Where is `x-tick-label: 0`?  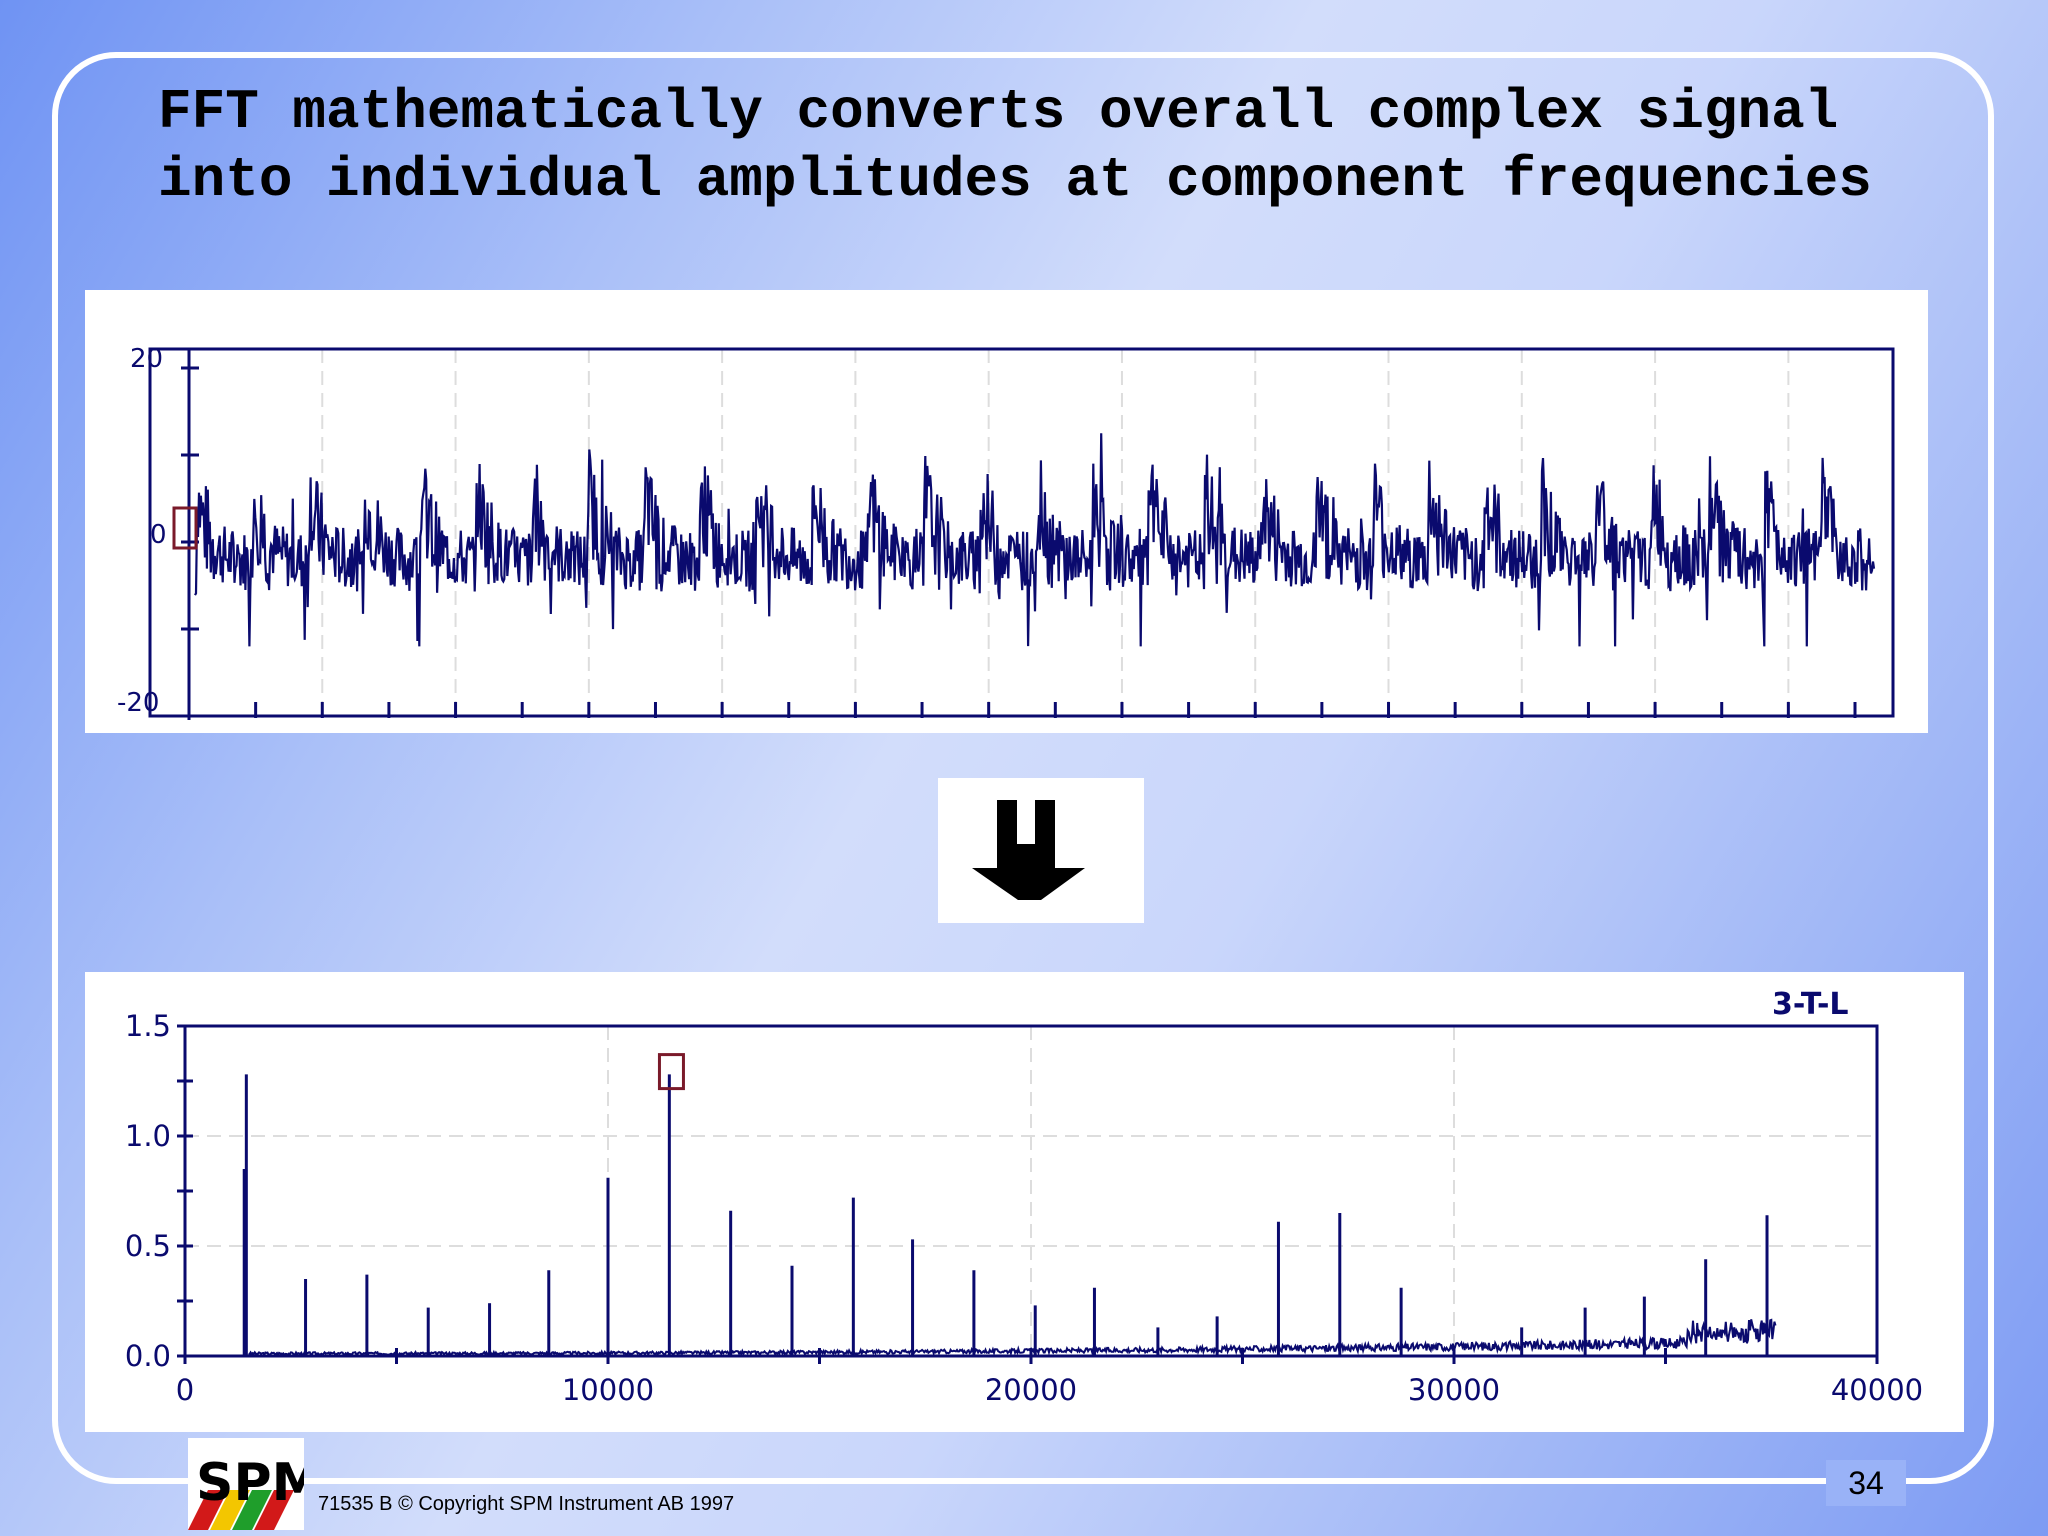 x-tick-label: 0 is located at coordinates (185, 1390).